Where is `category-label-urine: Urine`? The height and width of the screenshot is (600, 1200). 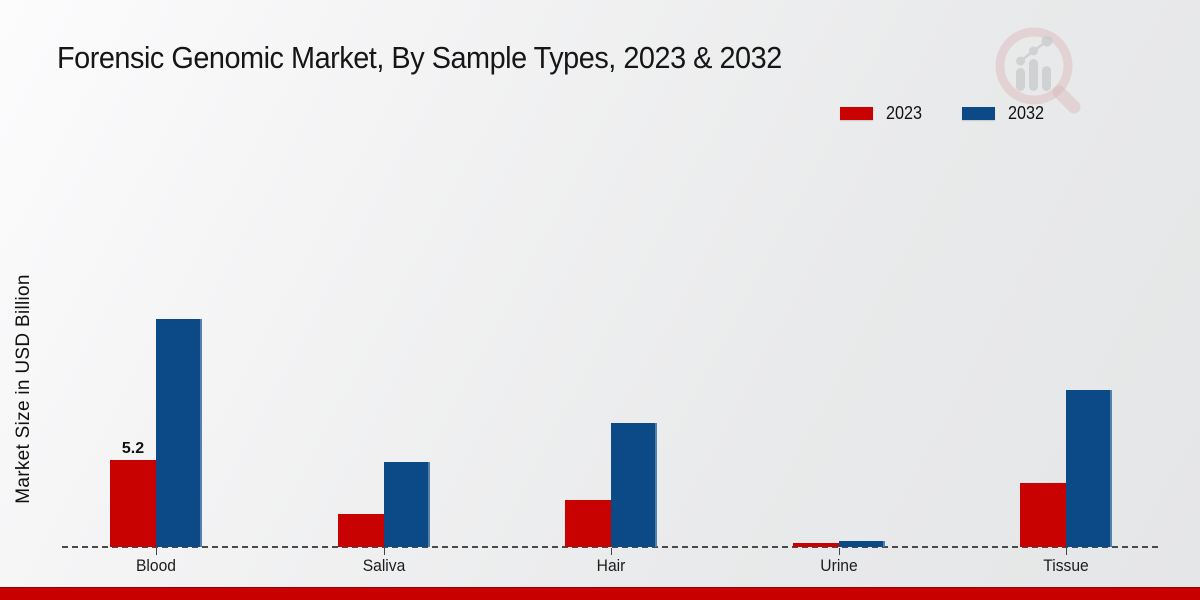 category-label-urine: Urine is located at coordinates (838, 565).